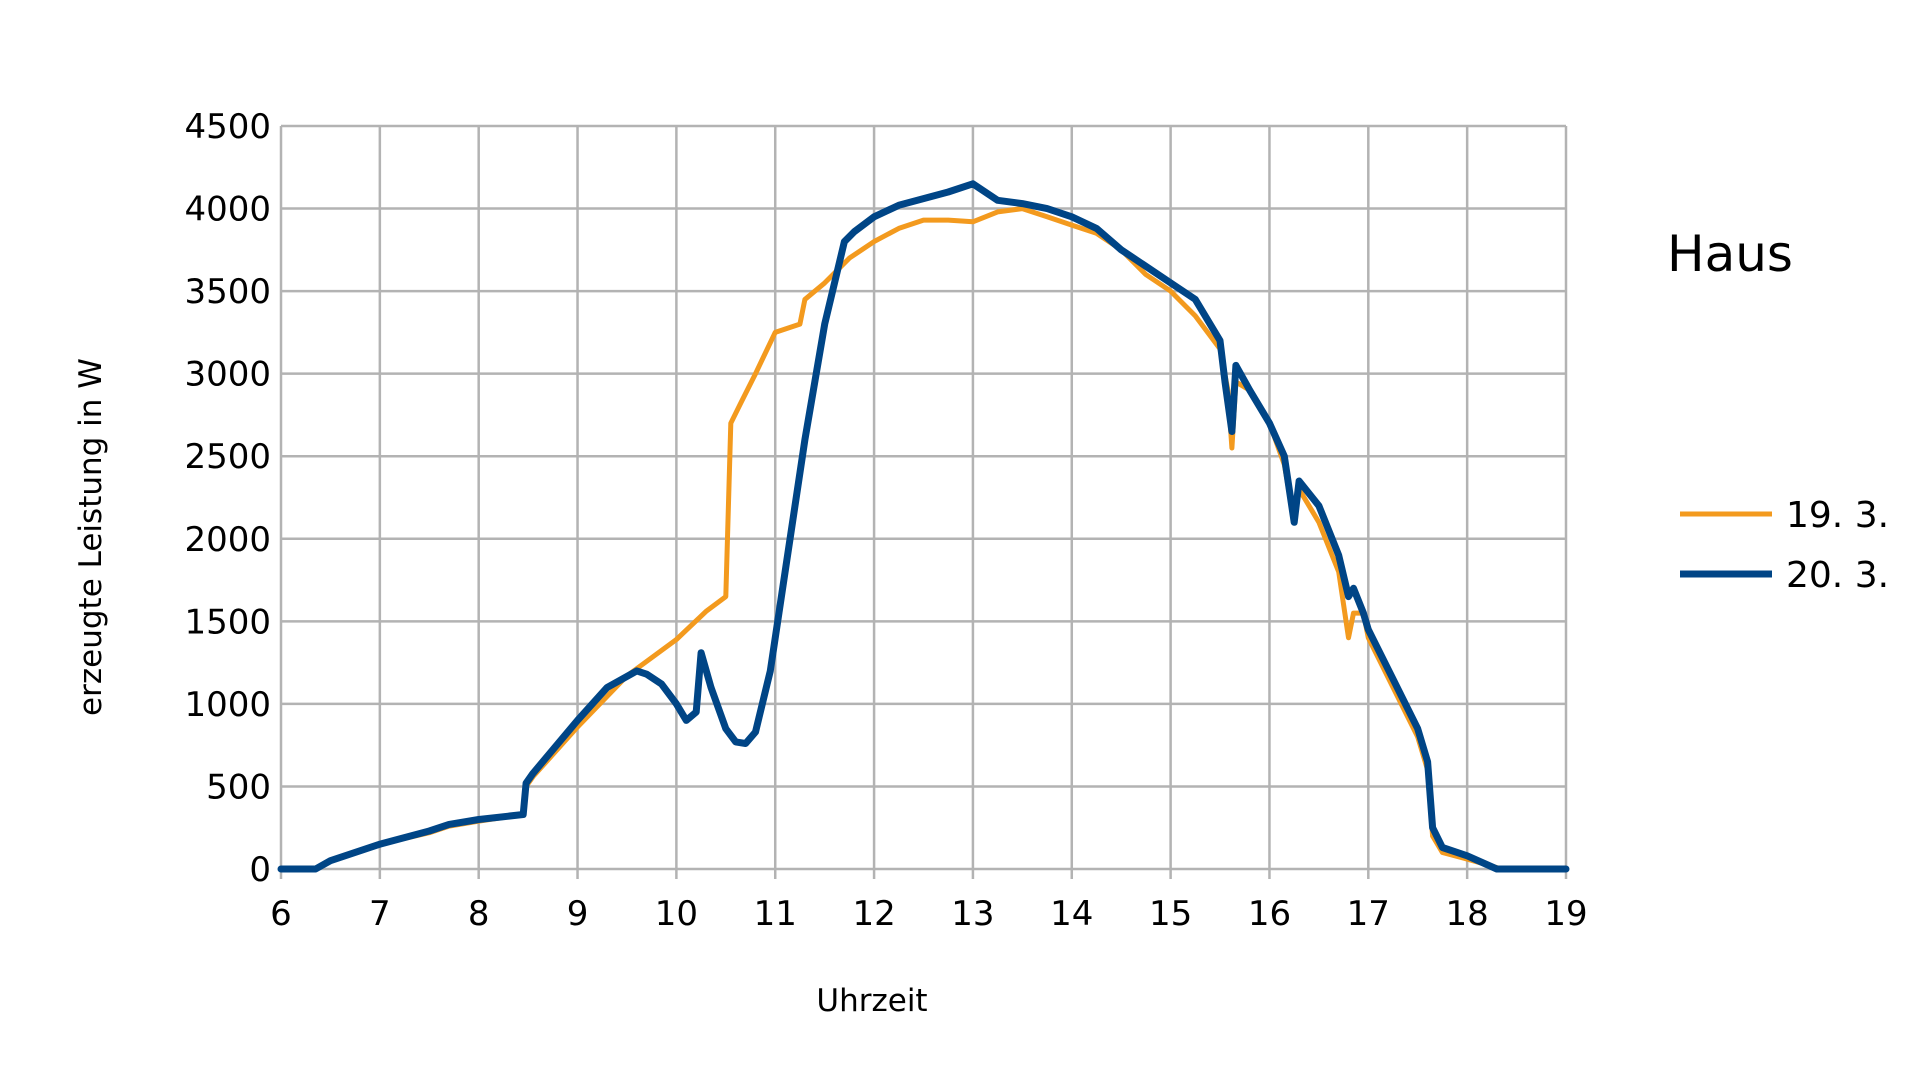  What do you see at coordinates (227, 127) in the screenshot?
I see `y-tick-label: 4500` at bounding box center [227, 127].